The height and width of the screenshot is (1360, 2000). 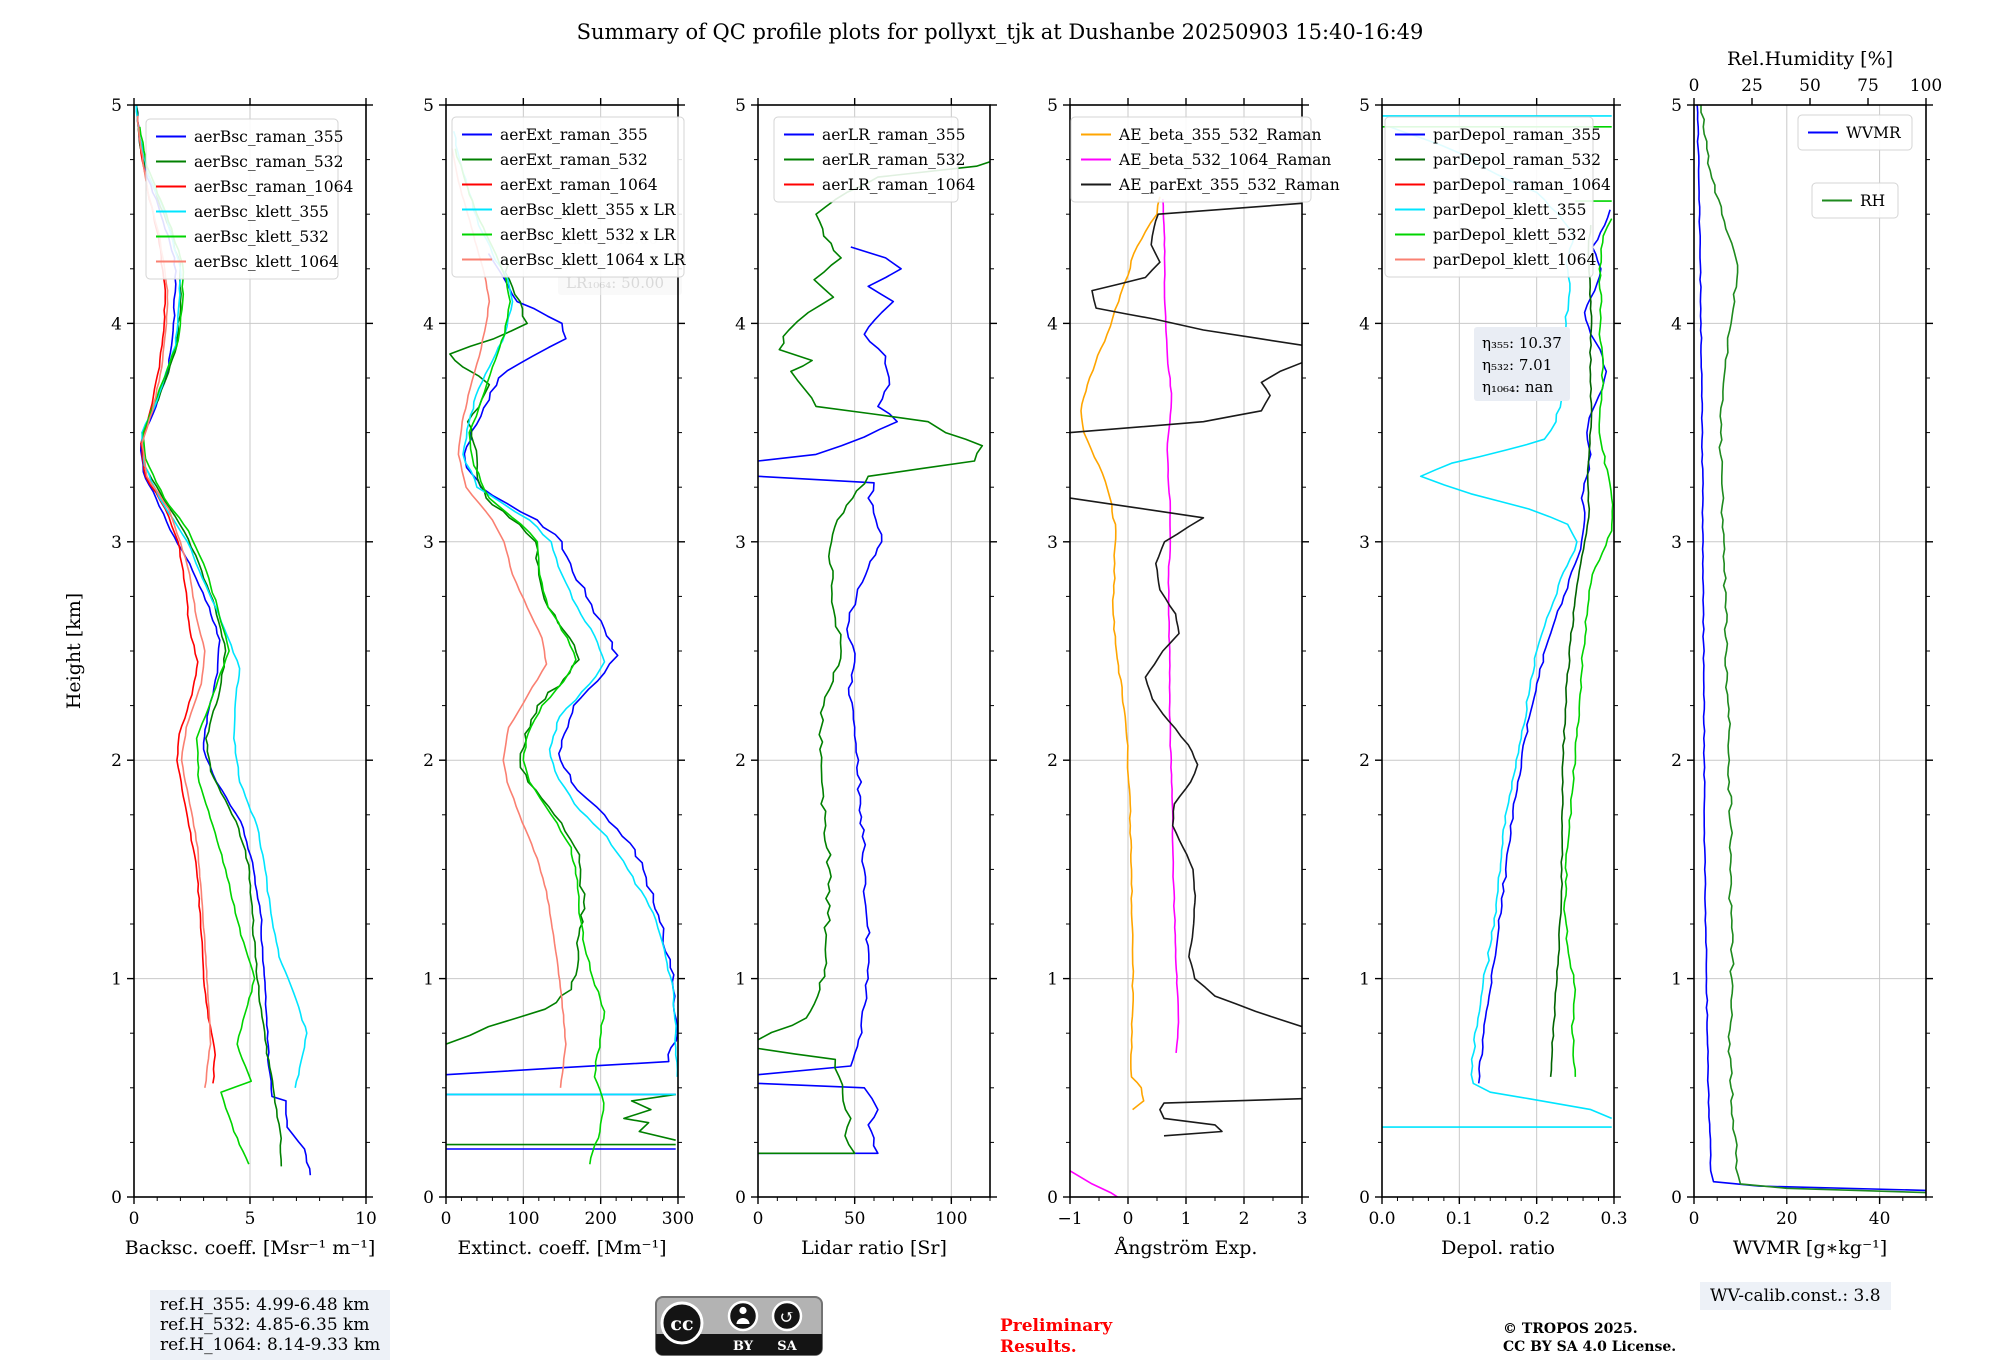 What do you see at coordinates (1186, 1248) in the screenshot?
I see `svg-text: Ångström Exp.` at bounding box center [1186, 1248].